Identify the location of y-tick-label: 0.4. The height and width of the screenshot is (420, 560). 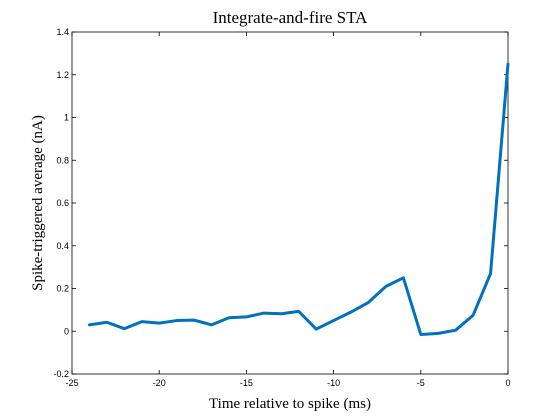
(62, 246).